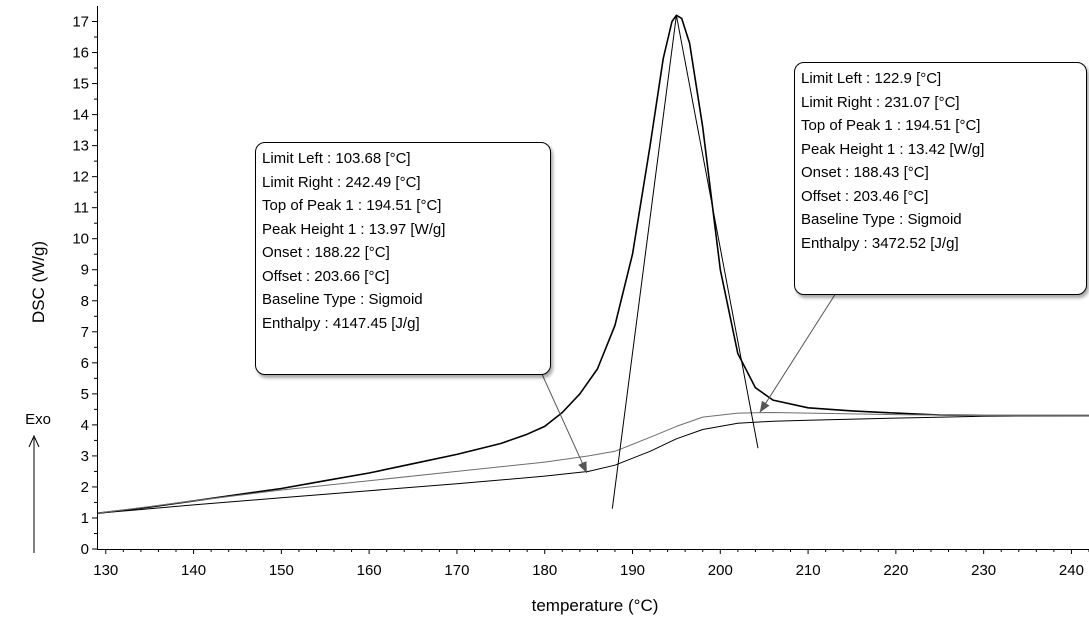 Image resolution: width=1089 pixels, height=621 pixels. I want to click on y-tick-label: 1, so click(85, 518).